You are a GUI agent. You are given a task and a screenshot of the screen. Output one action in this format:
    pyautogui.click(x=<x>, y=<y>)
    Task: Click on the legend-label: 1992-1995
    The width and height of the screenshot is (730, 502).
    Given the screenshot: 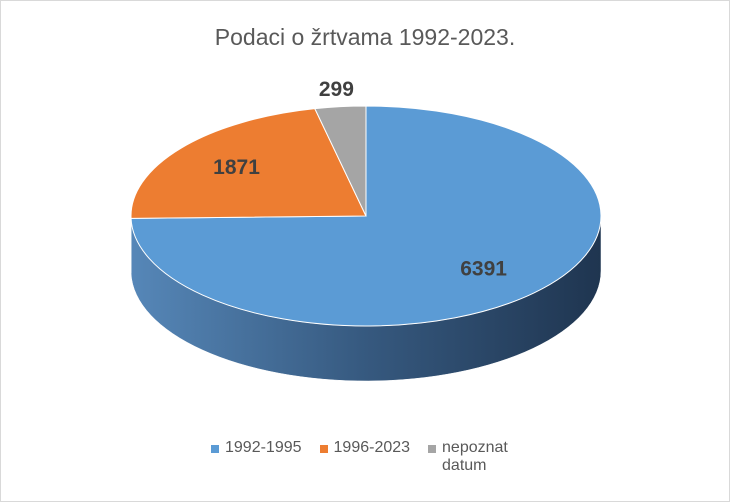 What is the action you would take?
    pyautogui.click(x=263, y=447)
    